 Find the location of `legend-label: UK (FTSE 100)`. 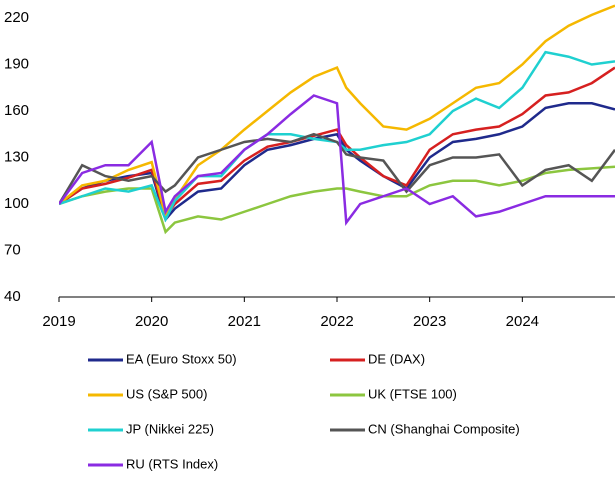

legend-label: UK (FTSE 100) is located at coordinates (412, 393).